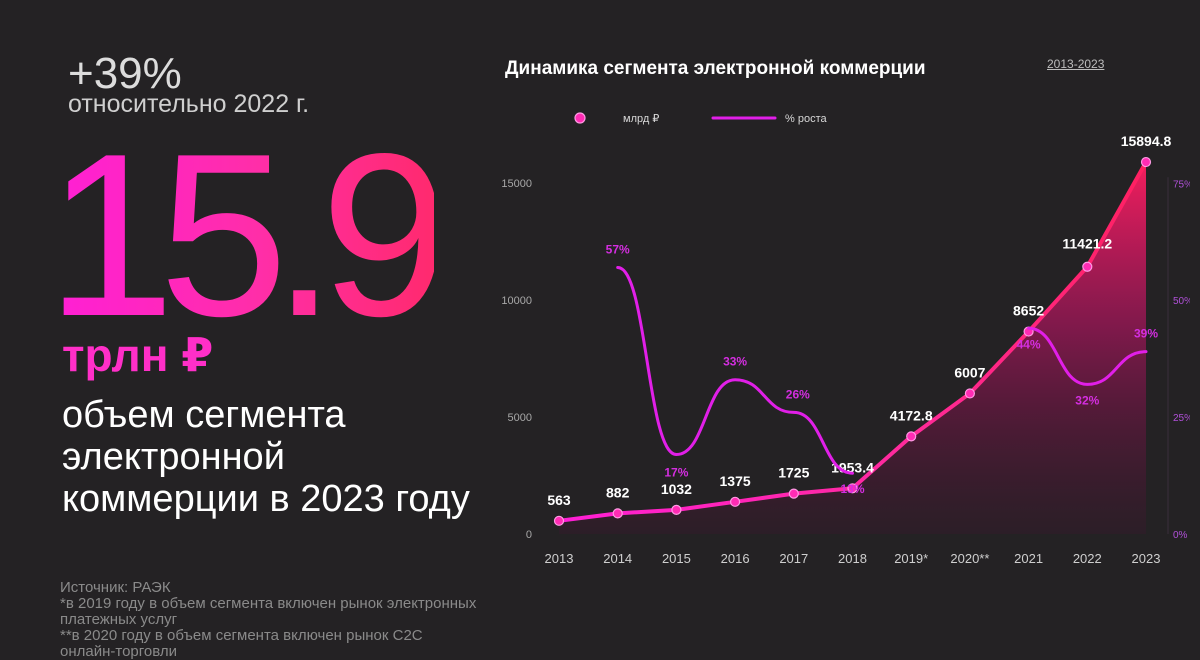  I want to click on x-tick-label: 2018, so click(852, 558).